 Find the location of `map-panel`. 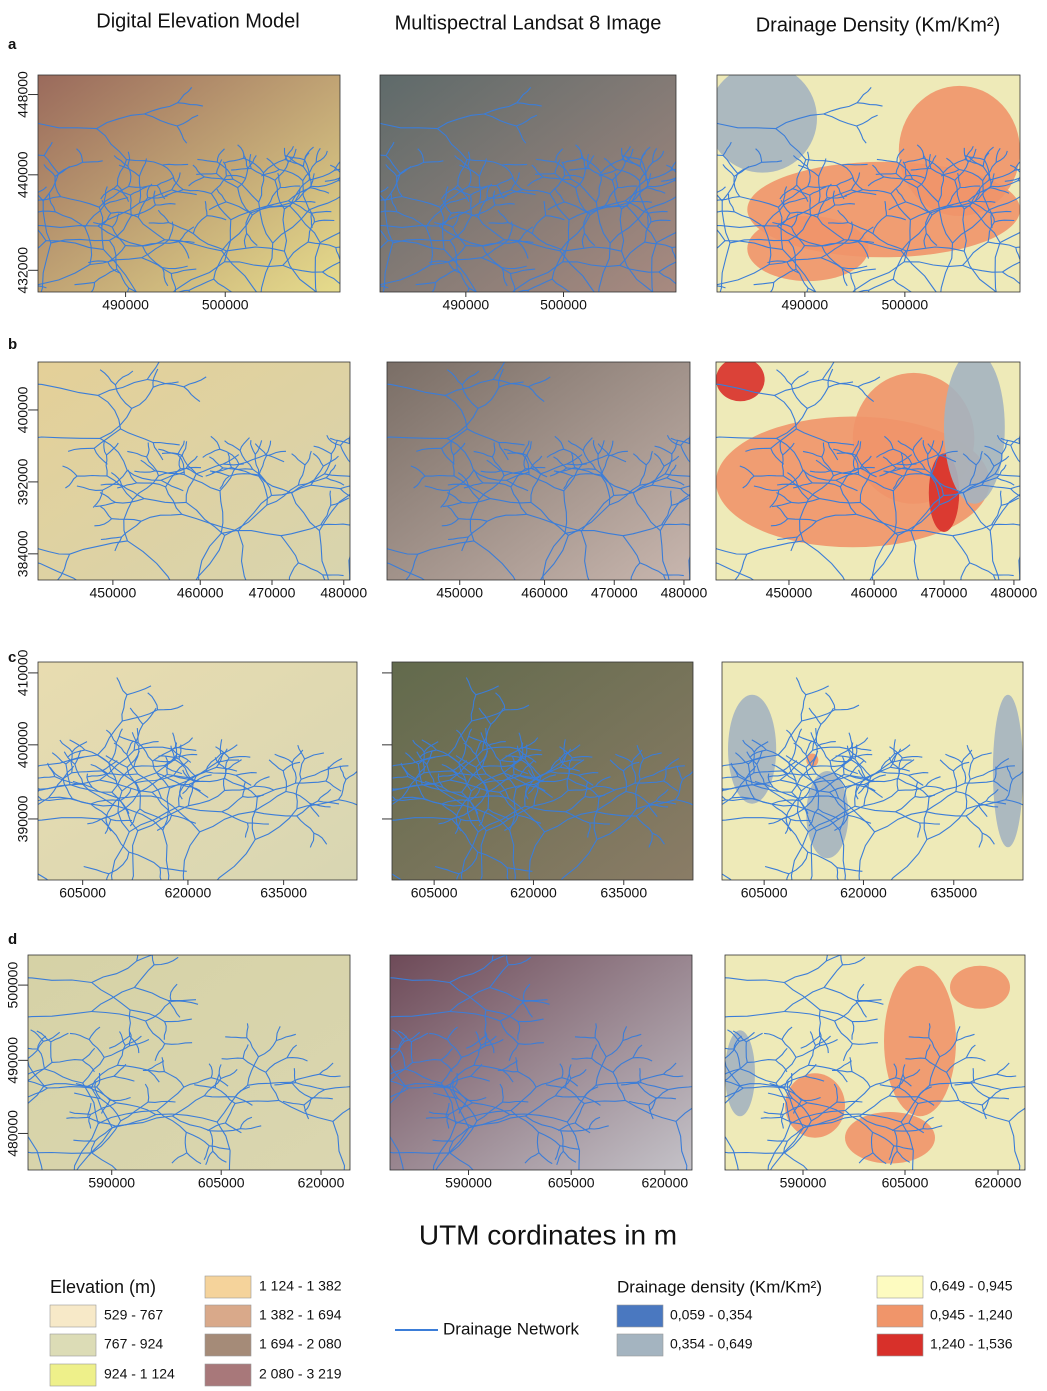

map-panel is located at coordinates (187, 503).